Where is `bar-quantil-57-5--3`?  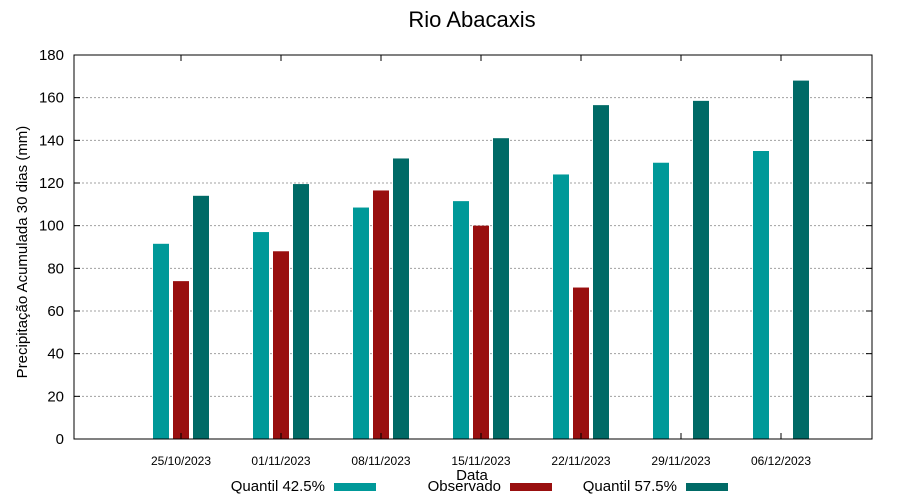
bar-quantil-57-5--3 is located at coordinates (501, 288).